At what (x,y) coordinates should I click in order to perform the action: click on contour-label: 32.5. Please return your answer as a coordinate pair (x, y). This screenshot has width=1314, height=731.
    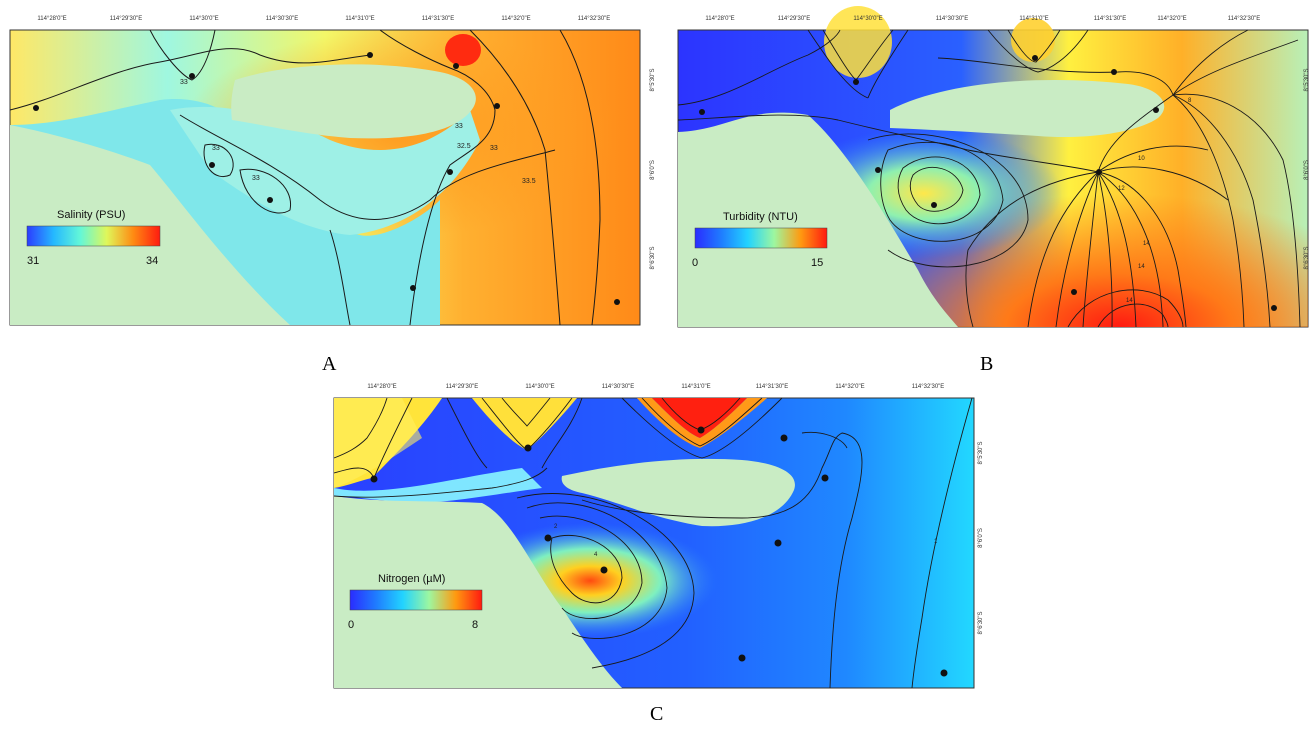
    Looking at the image, I should click on (464, 146).